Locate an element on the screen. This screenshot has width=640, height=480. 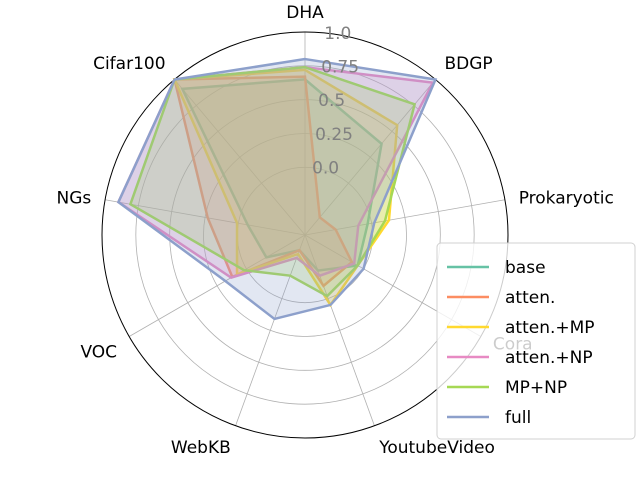
legend-label-5: full is located at coordinates (518, 418).